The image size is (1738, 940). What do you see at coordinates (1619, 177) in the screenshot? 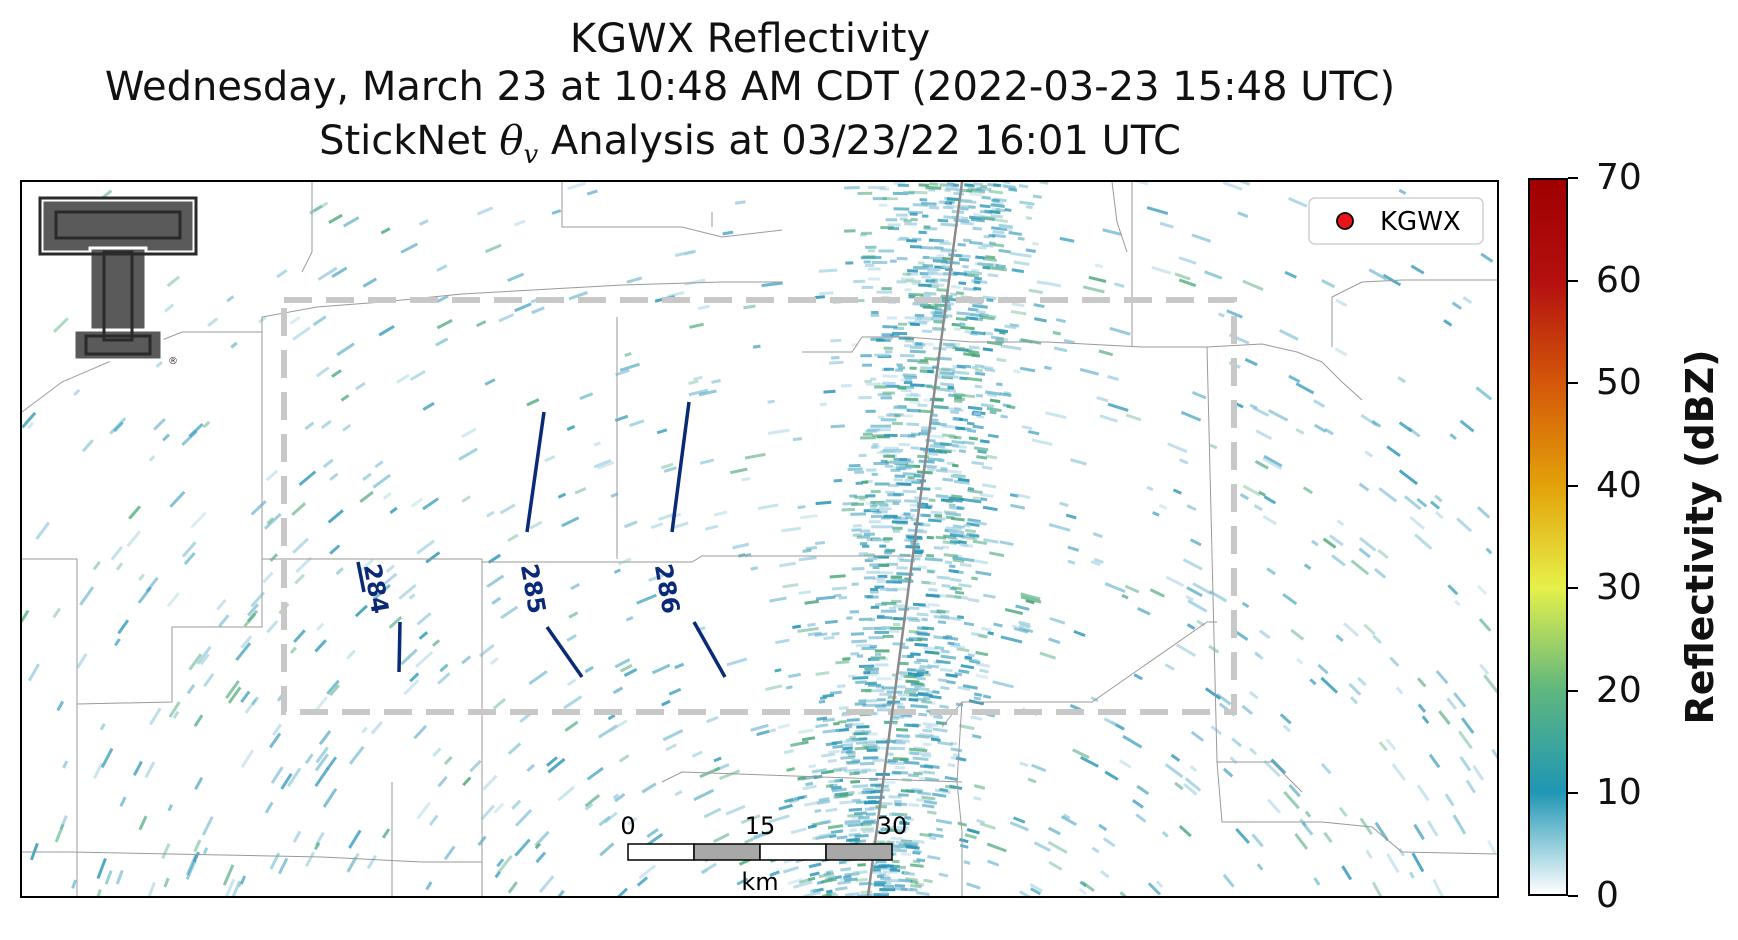
I see `colorbar-tick-label: 70` at bounding box center [1619, 177].